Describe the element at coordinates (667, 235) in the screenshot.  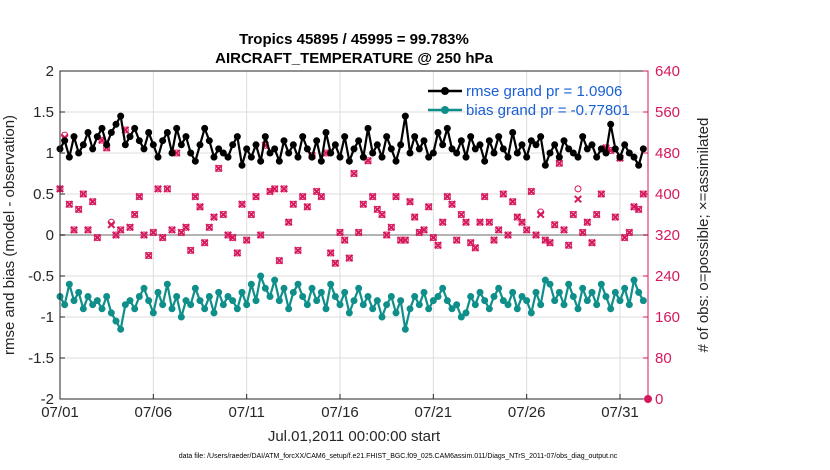
I see `y2-tick-label: 320` at that location.